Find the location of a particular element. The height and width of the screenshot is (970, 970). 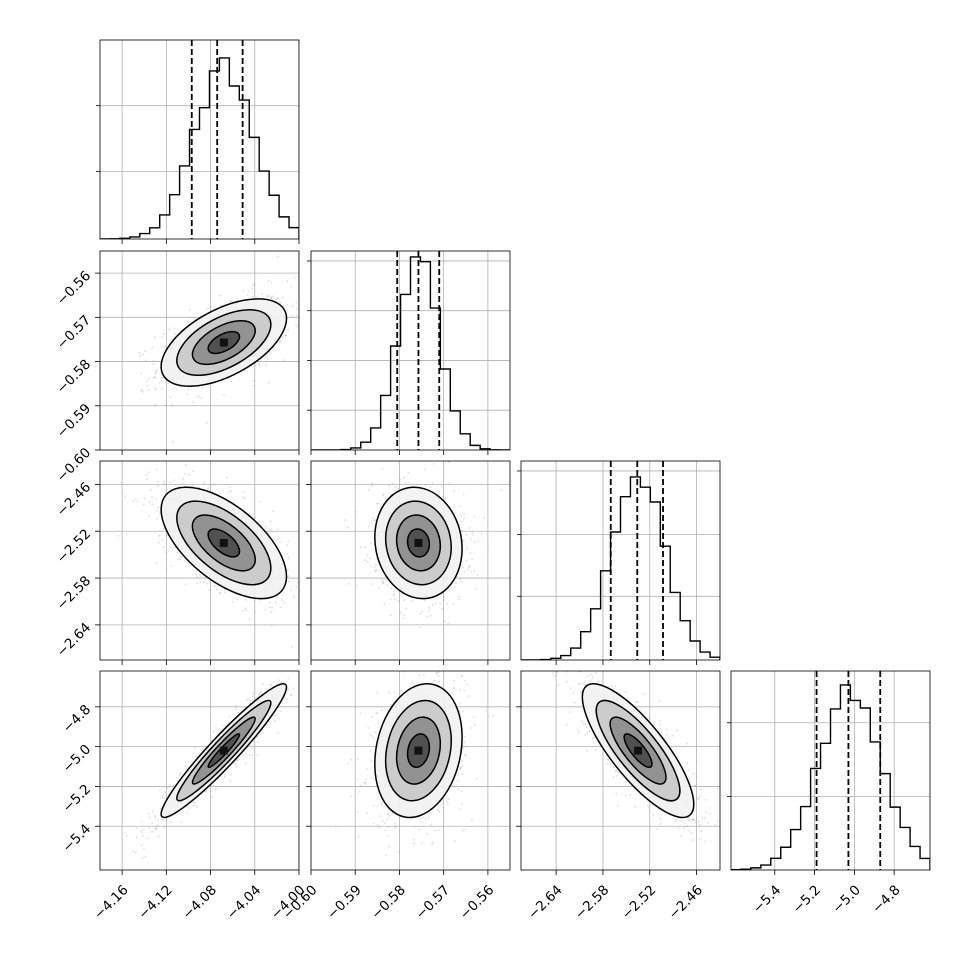

x-tick-label: −4.16 is located at coordinates (111, 902).